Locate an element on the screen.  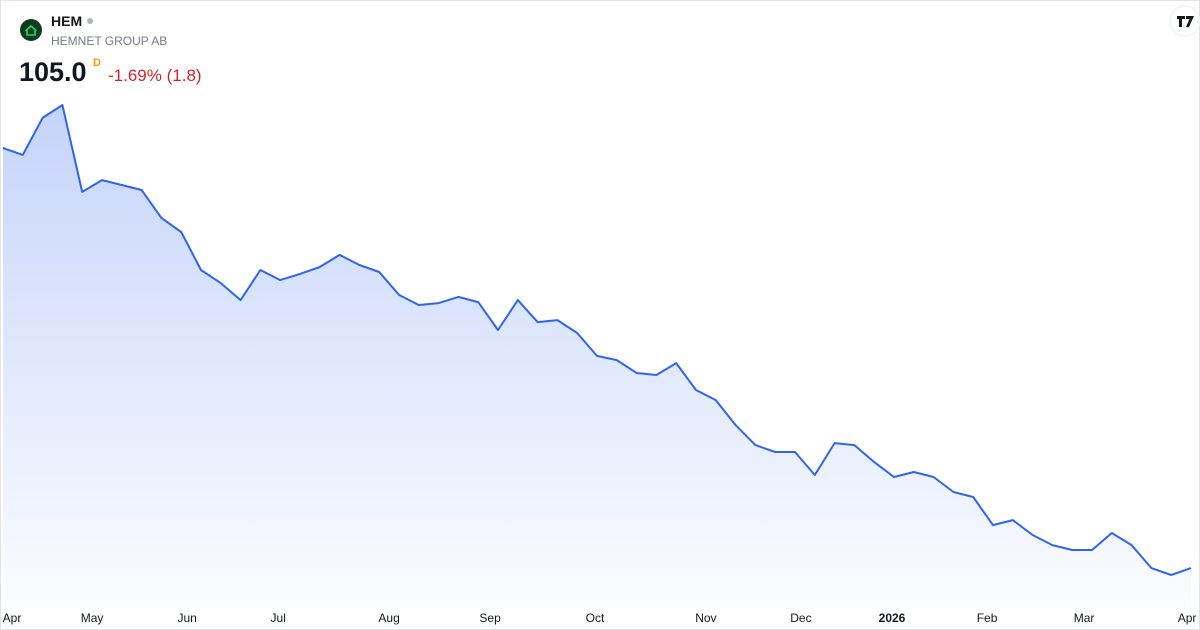
tv-logo is located at coordinates (1184, 21).